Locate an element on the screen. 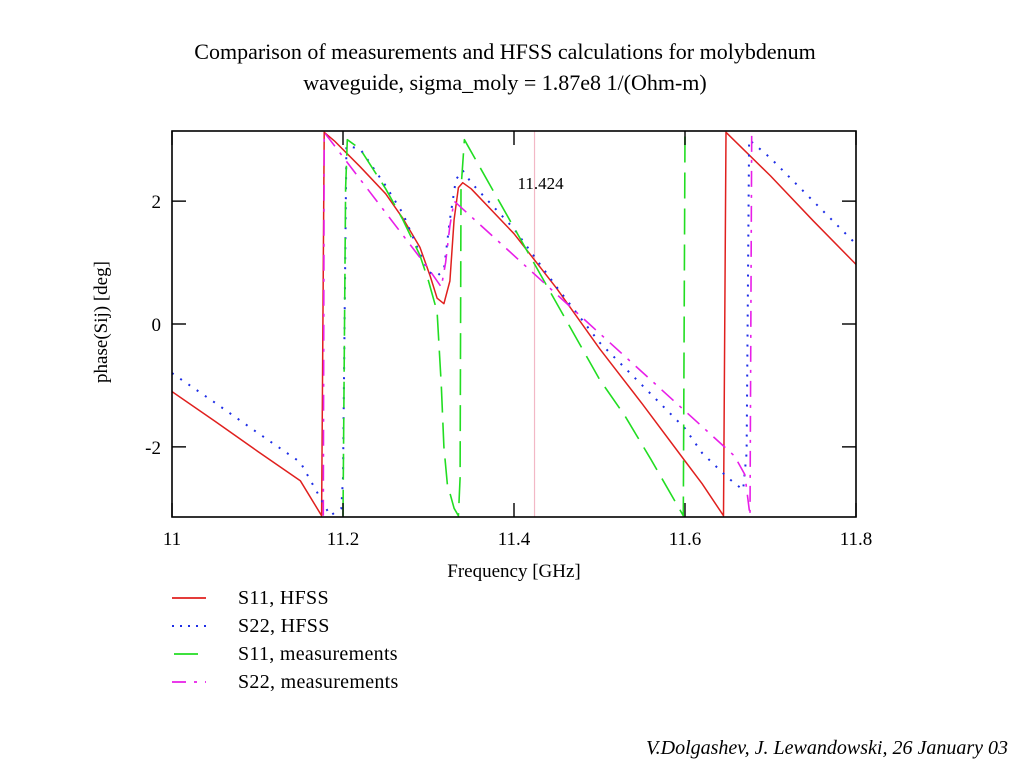 The image size is (1024, 768). legend-swatch-s22-measurements is located at coordinates (189, 682).